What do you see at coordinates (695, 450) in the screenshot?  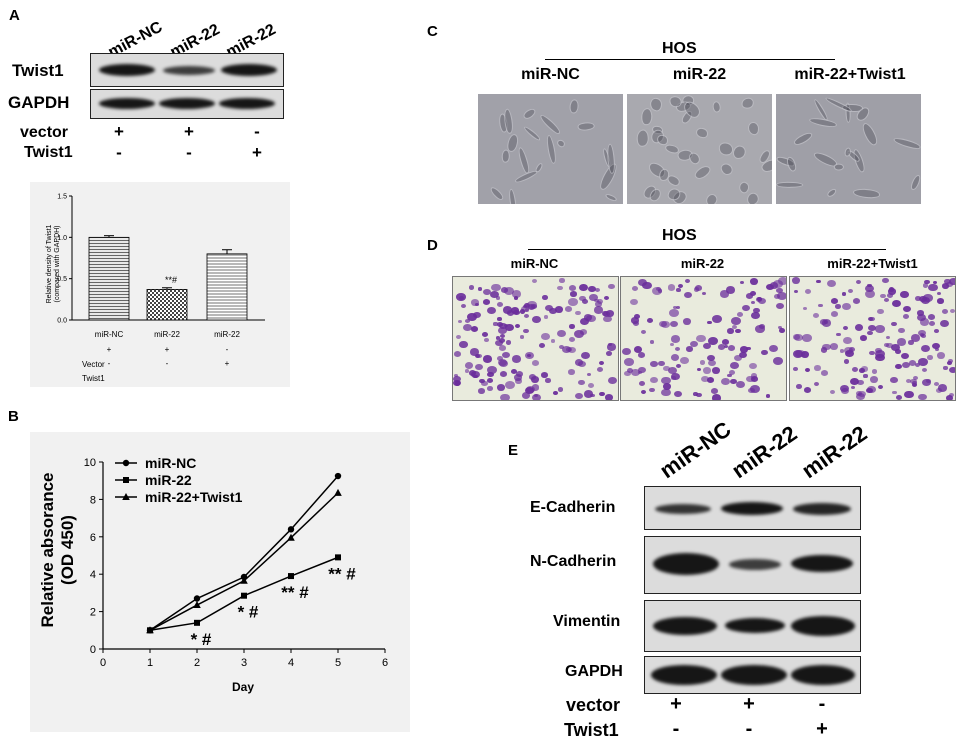 I see `lane-label: miR-NC` at bounding box center [695, 450].